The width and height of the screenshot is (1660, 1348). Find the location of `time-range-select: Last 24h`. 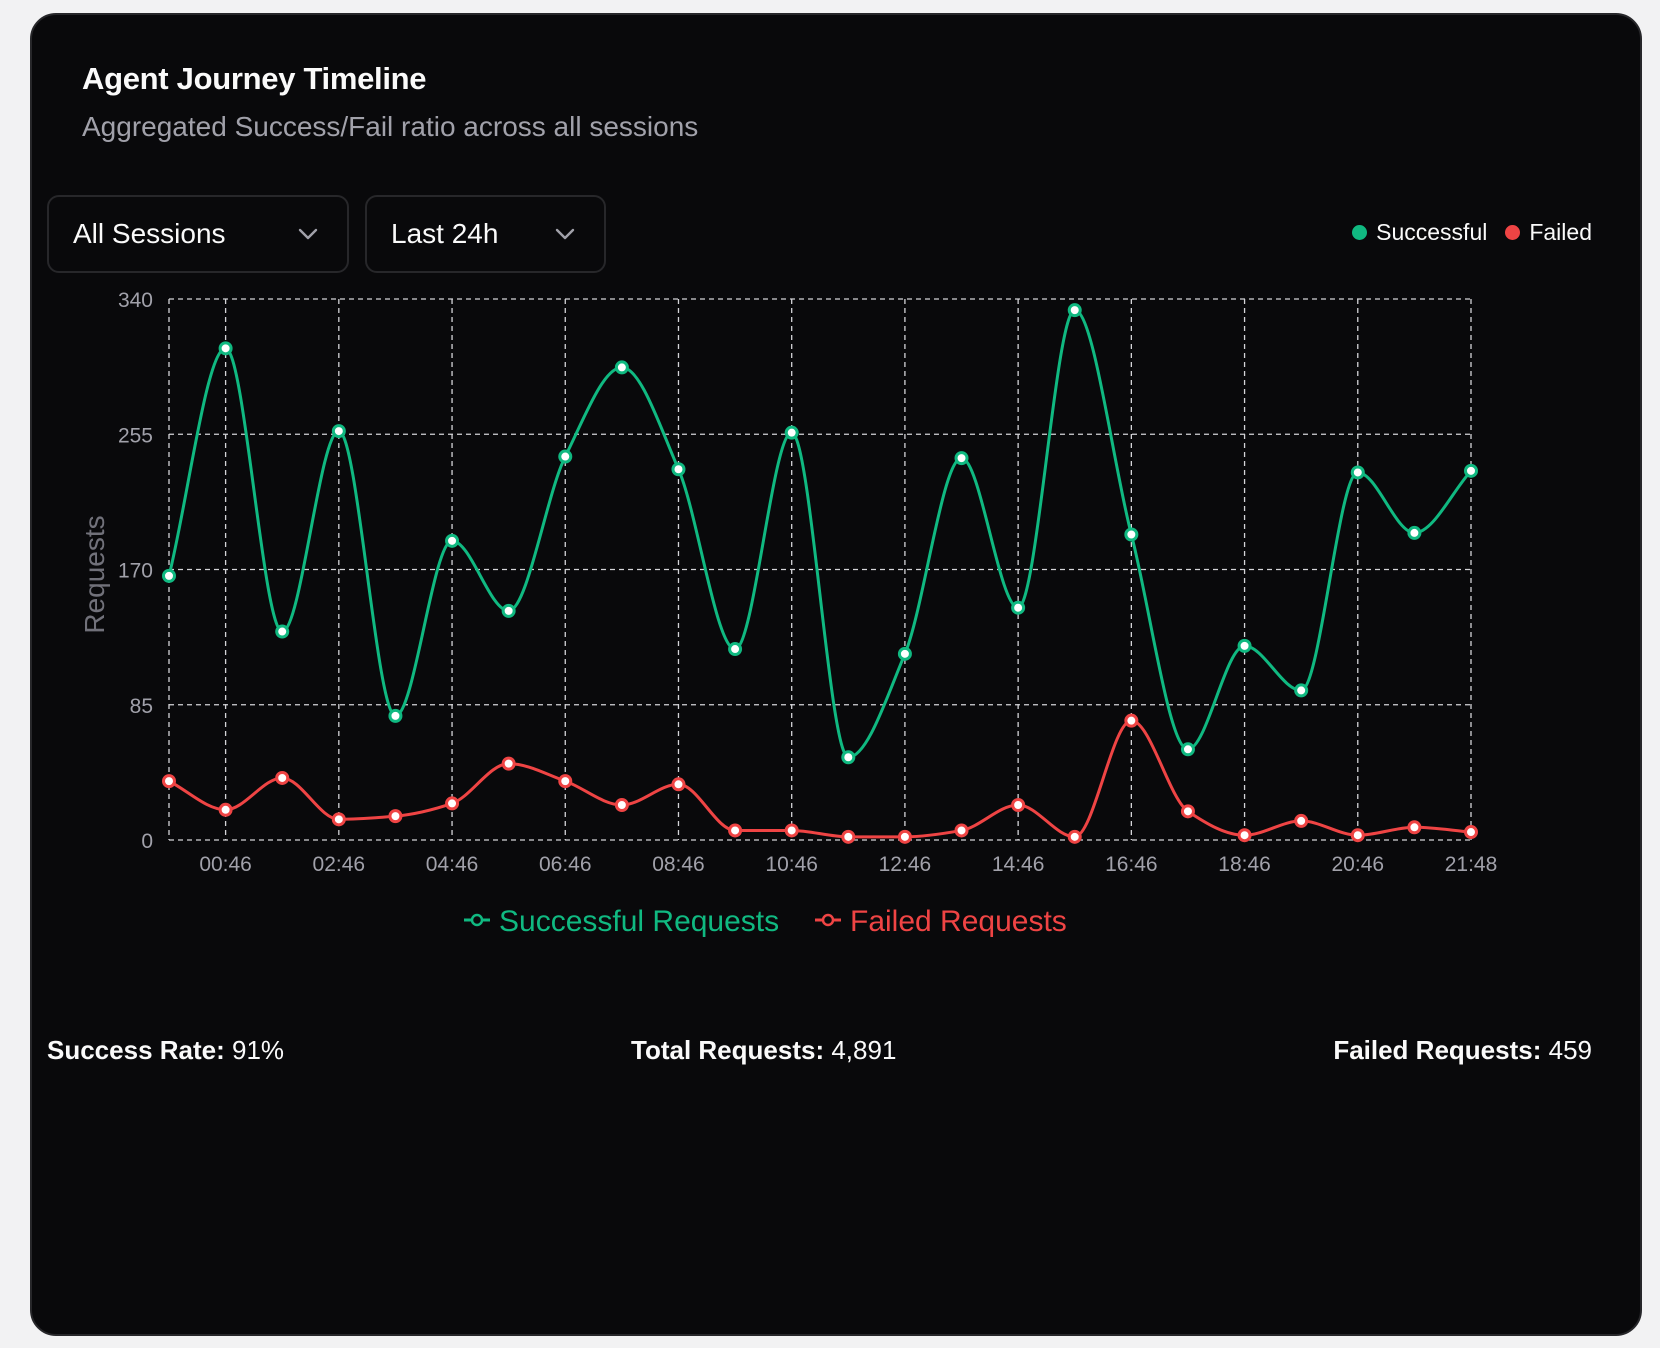

time-range-select: Last 24h is located at coordinates (485, 234).